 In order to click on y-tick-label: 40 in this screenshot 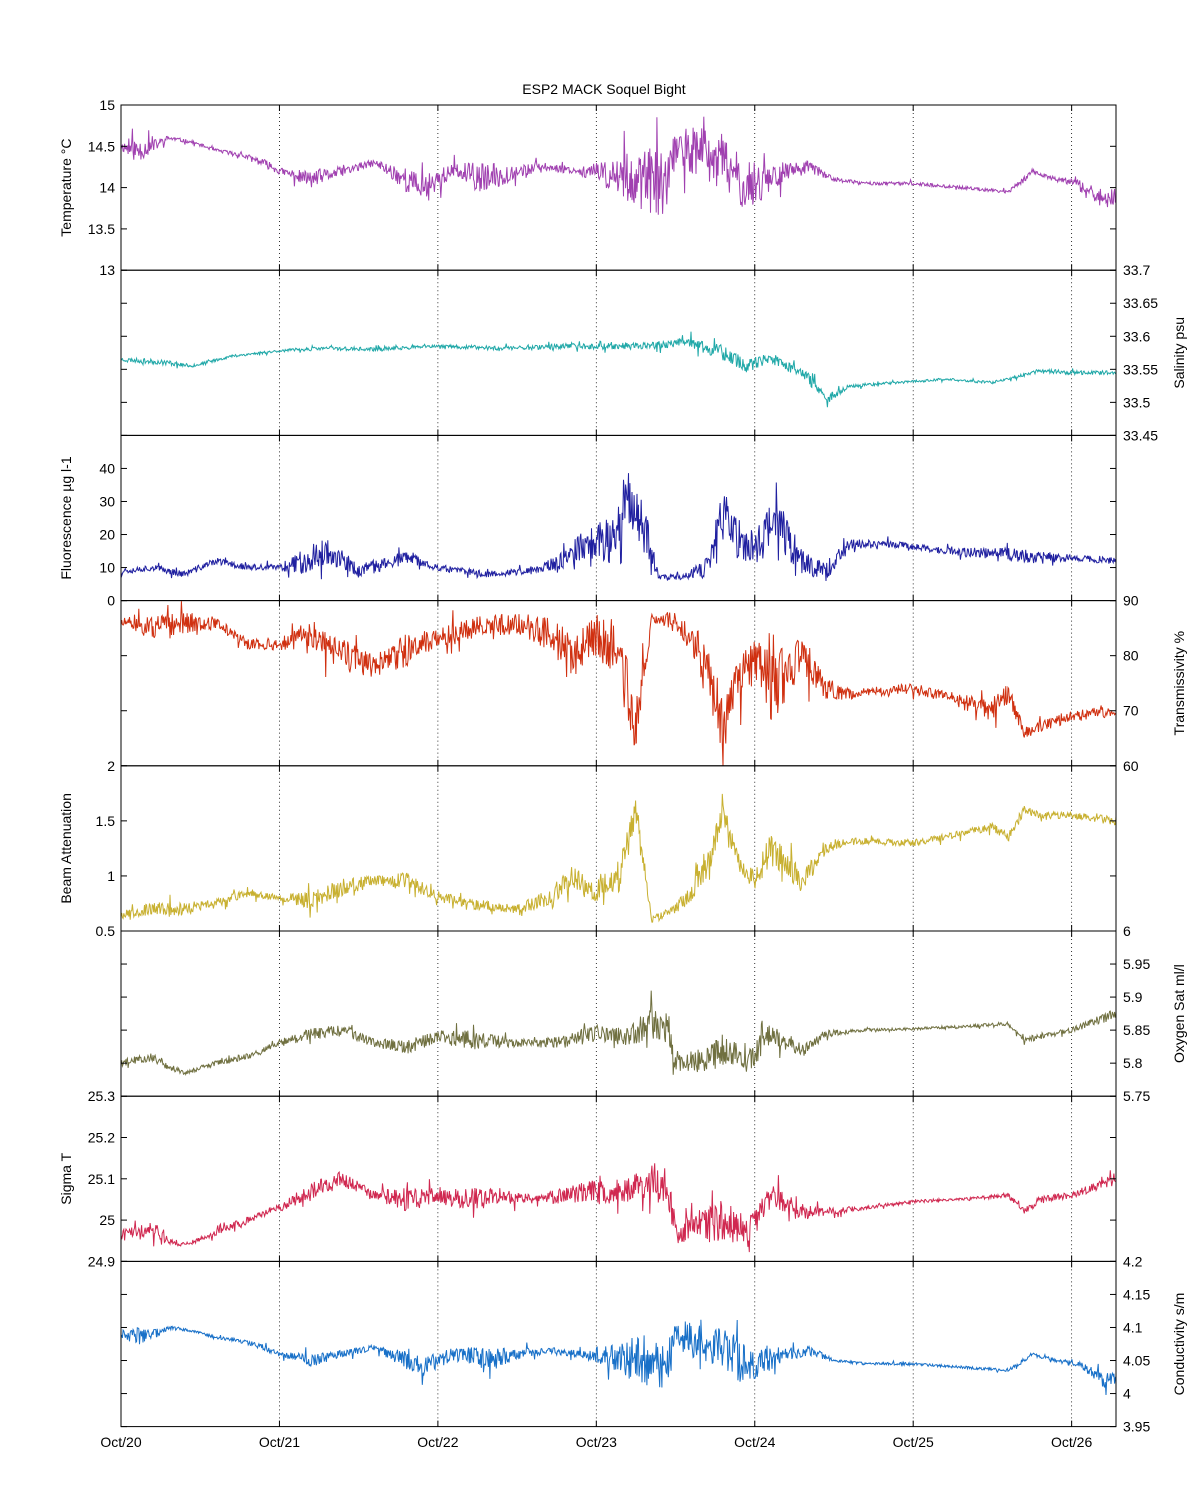, I will do `click(107, 468)`.